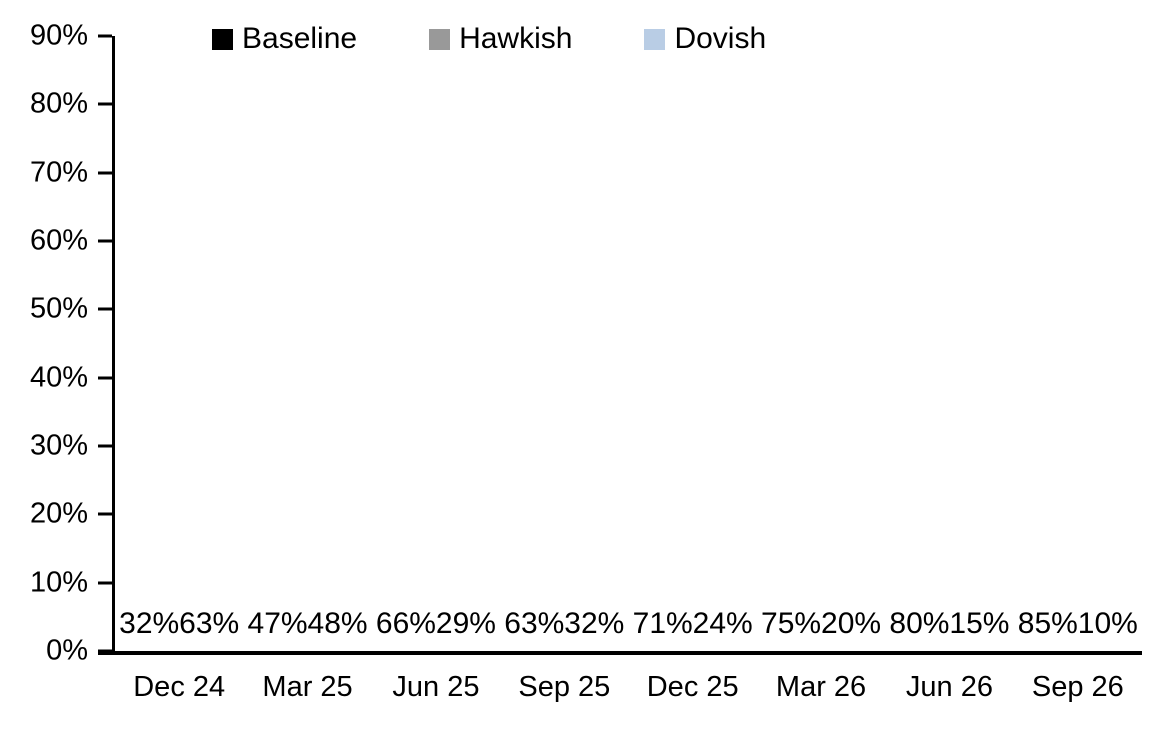 Image resolution: width=1152 pixels, height=729 pixels. Describe the element at coordinates (949, 369) in the screenshot. I see `bar-group: 80% 15% Jun 26` at that location.